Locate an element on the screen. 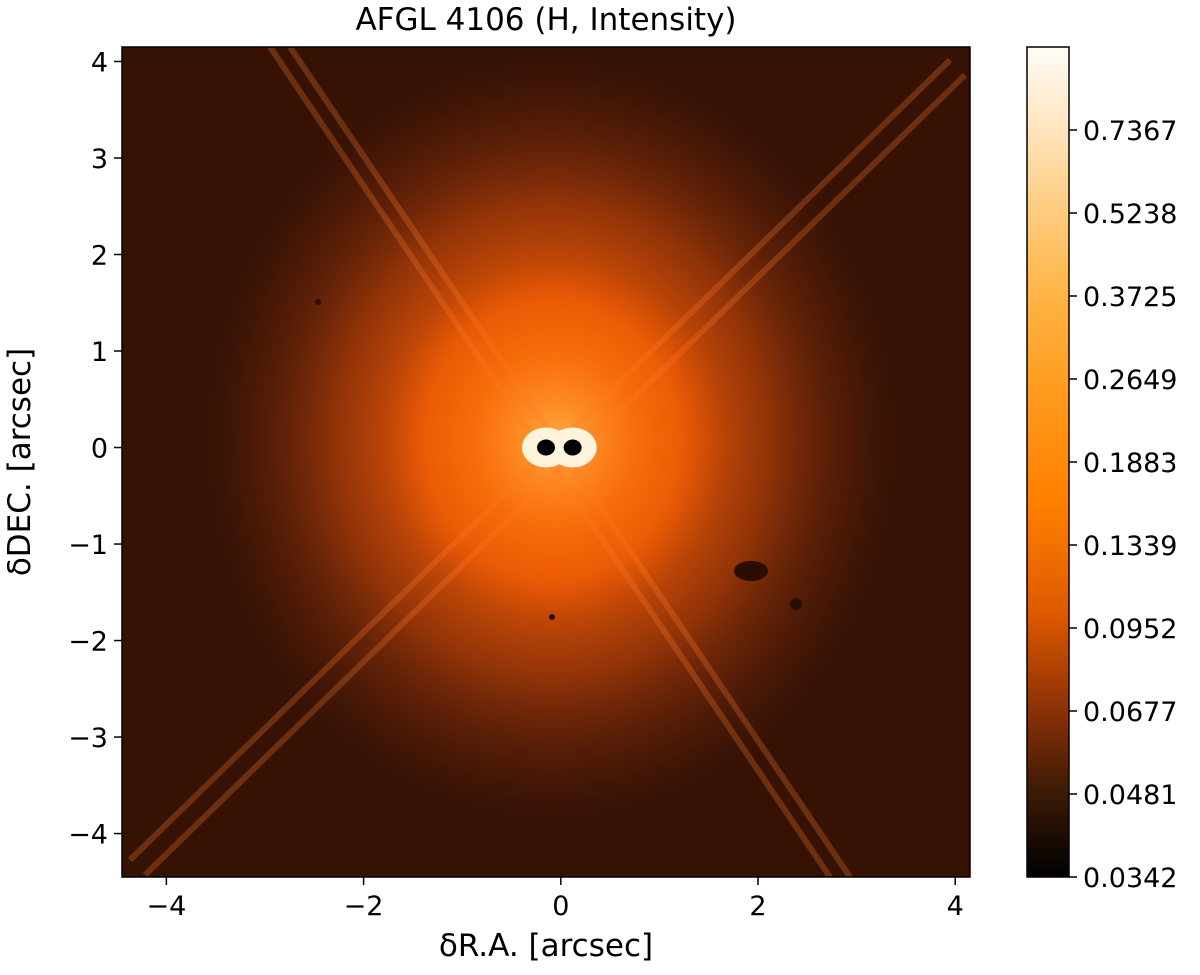  colorbar-gradient is located at coordinates (1048, 462).